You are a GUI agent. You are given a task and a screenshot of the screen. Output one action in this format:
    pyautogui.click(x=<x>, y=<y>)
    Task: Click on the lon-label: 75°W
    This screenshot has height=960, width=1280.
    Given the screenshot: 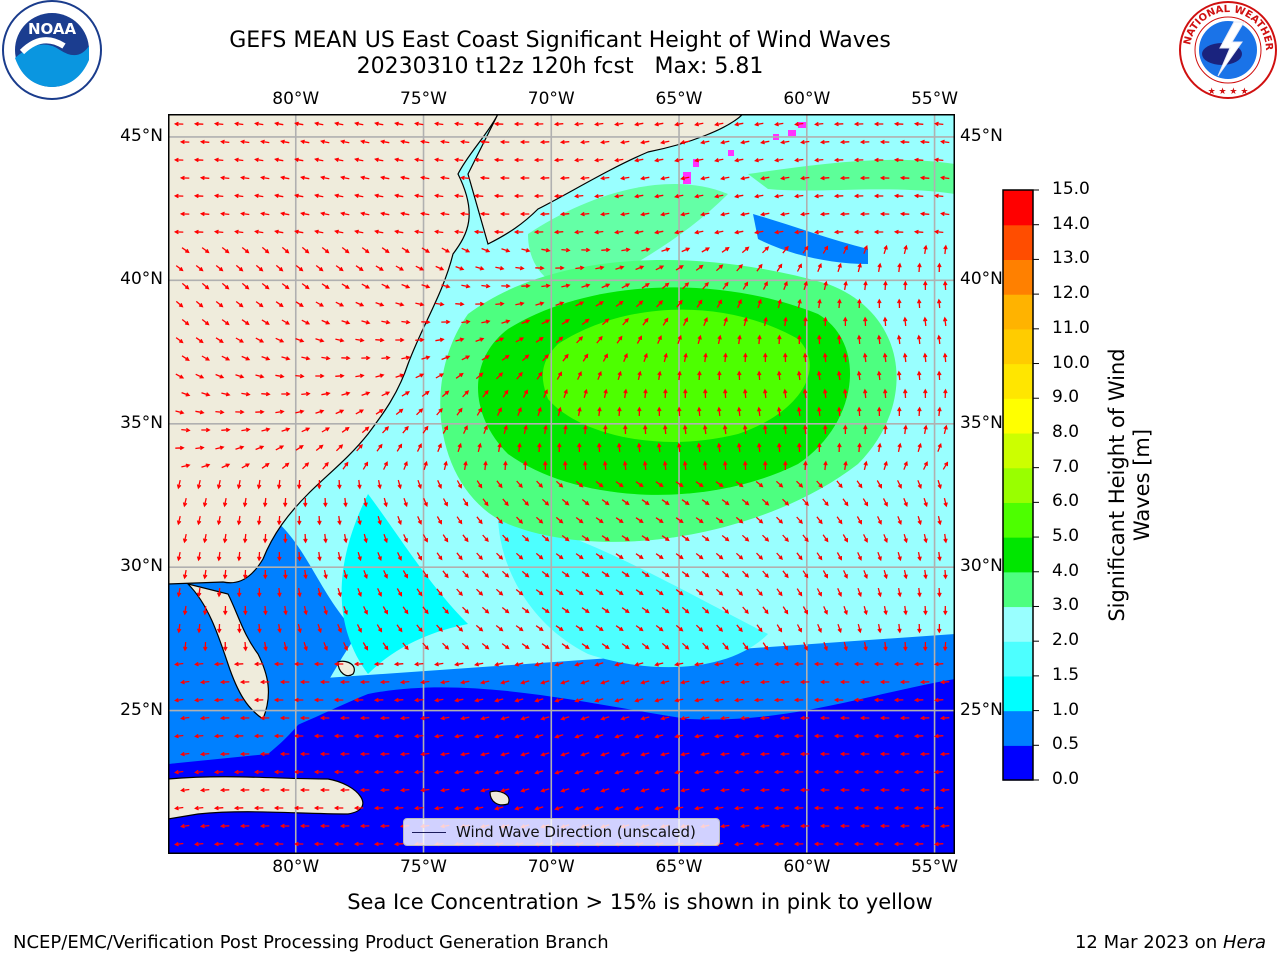 What is the action you would take?
    pyautogui.click(x=423, y=99)
    